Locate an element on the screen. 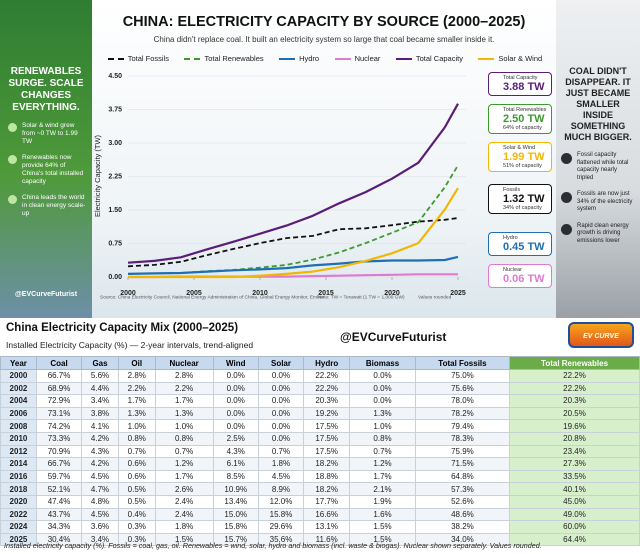  table-cell: 18.8% is located at coordinates (327, 476).